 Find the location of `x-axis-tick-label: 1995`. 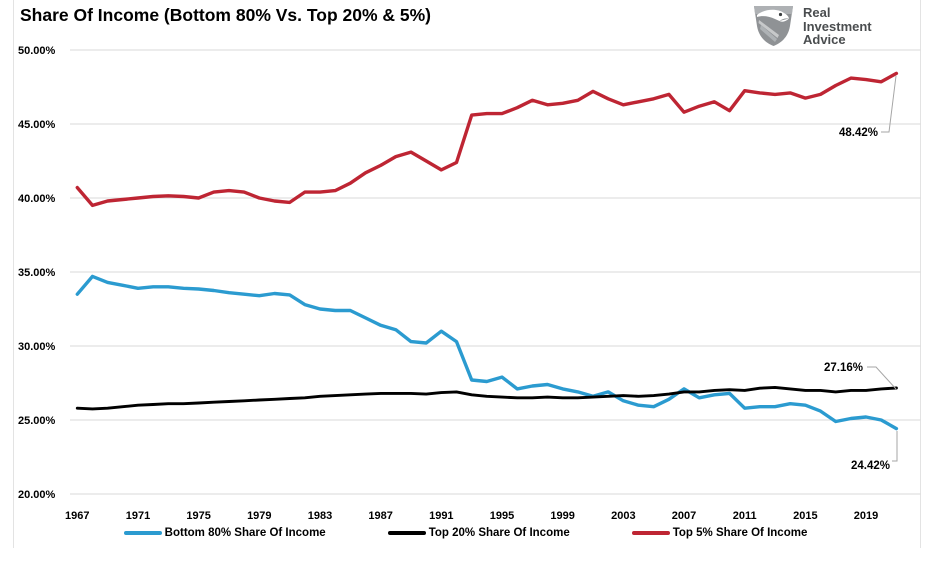

x-axis-tick-label: 1995 is located at coordinates (502, 516).